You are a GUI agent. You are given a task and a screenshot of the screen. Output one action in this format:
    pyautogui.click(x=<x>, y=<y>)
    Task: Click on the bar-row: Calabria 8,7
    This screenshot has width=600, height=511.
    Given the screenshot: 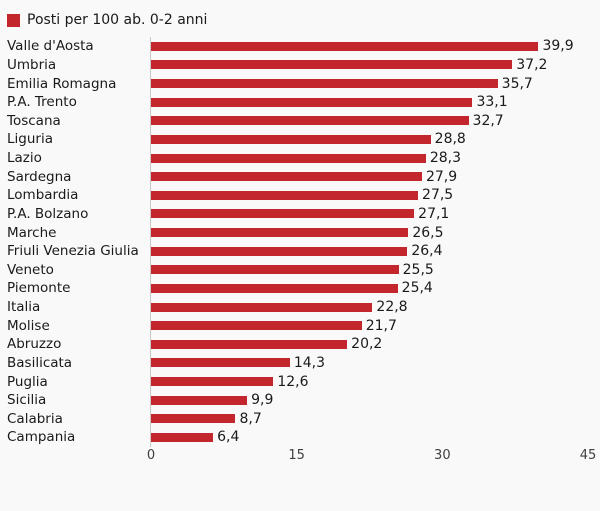 What is the action you would take?
    pyautogui.click(x=300, y=419)
    